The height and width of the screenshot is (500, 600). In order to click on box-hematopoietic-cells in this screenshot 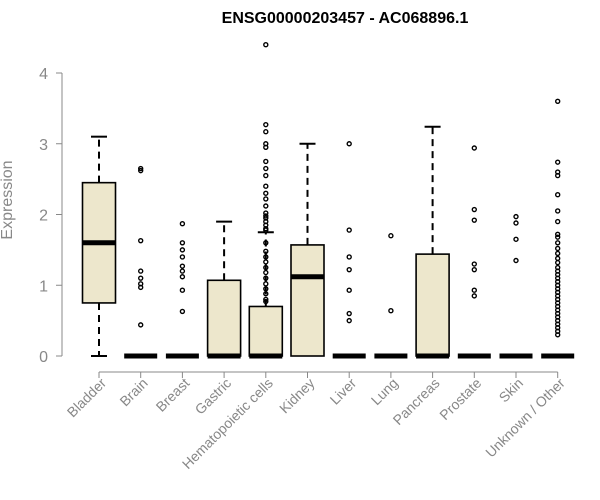, I will do `click(266, 200)`.